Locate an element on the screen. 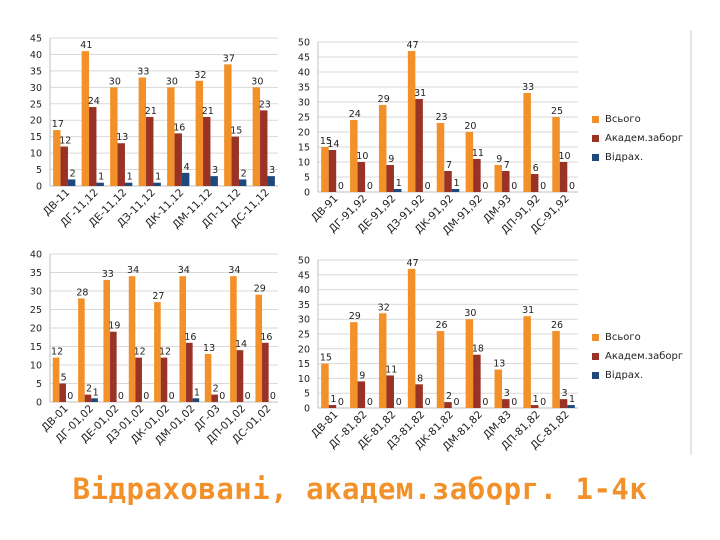 The width and height of the screenshot is (720, 540). y-tick-label: 25 is located at coordinates (304, 335).